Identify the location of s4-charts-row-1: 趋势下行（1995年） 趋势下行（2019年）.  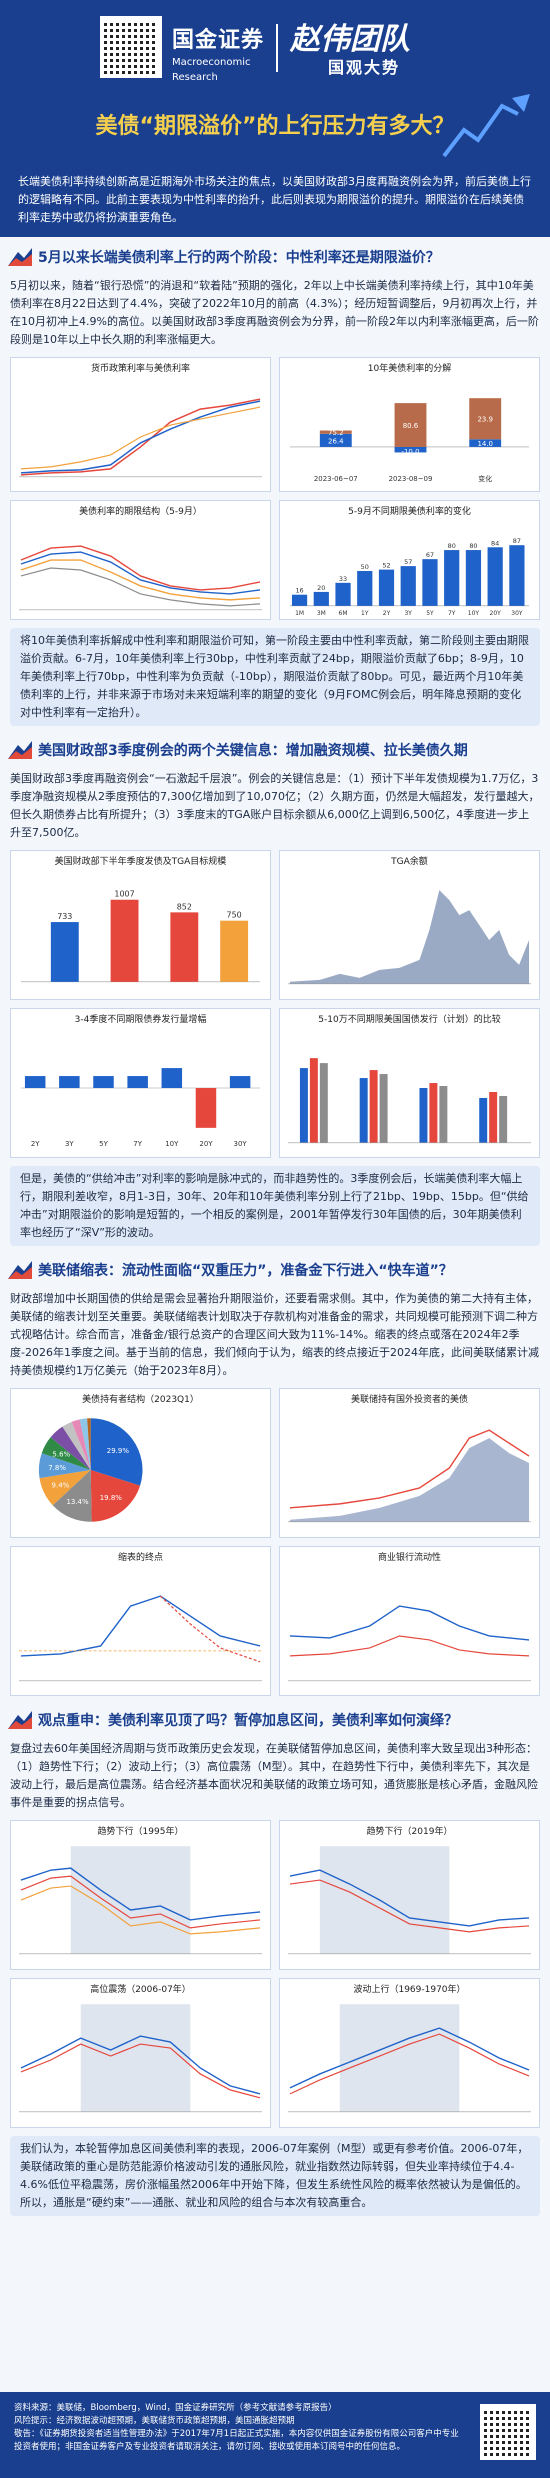
(275, 1895).